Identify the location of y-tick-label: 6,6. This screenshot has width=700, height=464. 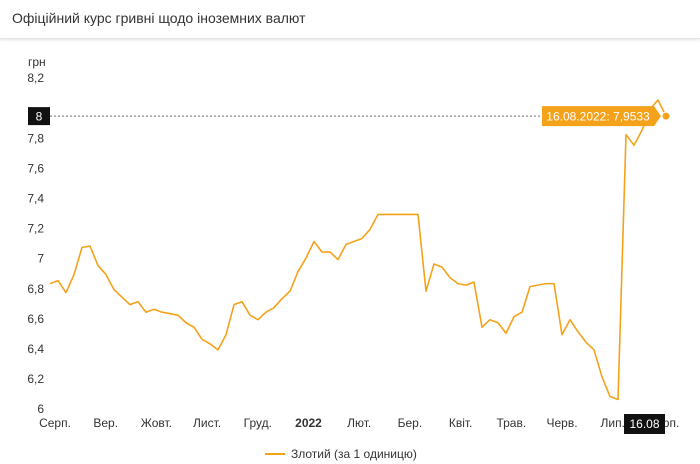
(35, 319).